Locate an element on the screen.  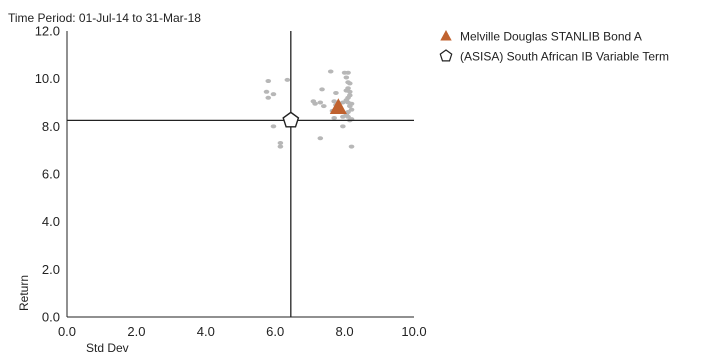
y-tick-label: 4.0 is located at coordinates (51, 221).